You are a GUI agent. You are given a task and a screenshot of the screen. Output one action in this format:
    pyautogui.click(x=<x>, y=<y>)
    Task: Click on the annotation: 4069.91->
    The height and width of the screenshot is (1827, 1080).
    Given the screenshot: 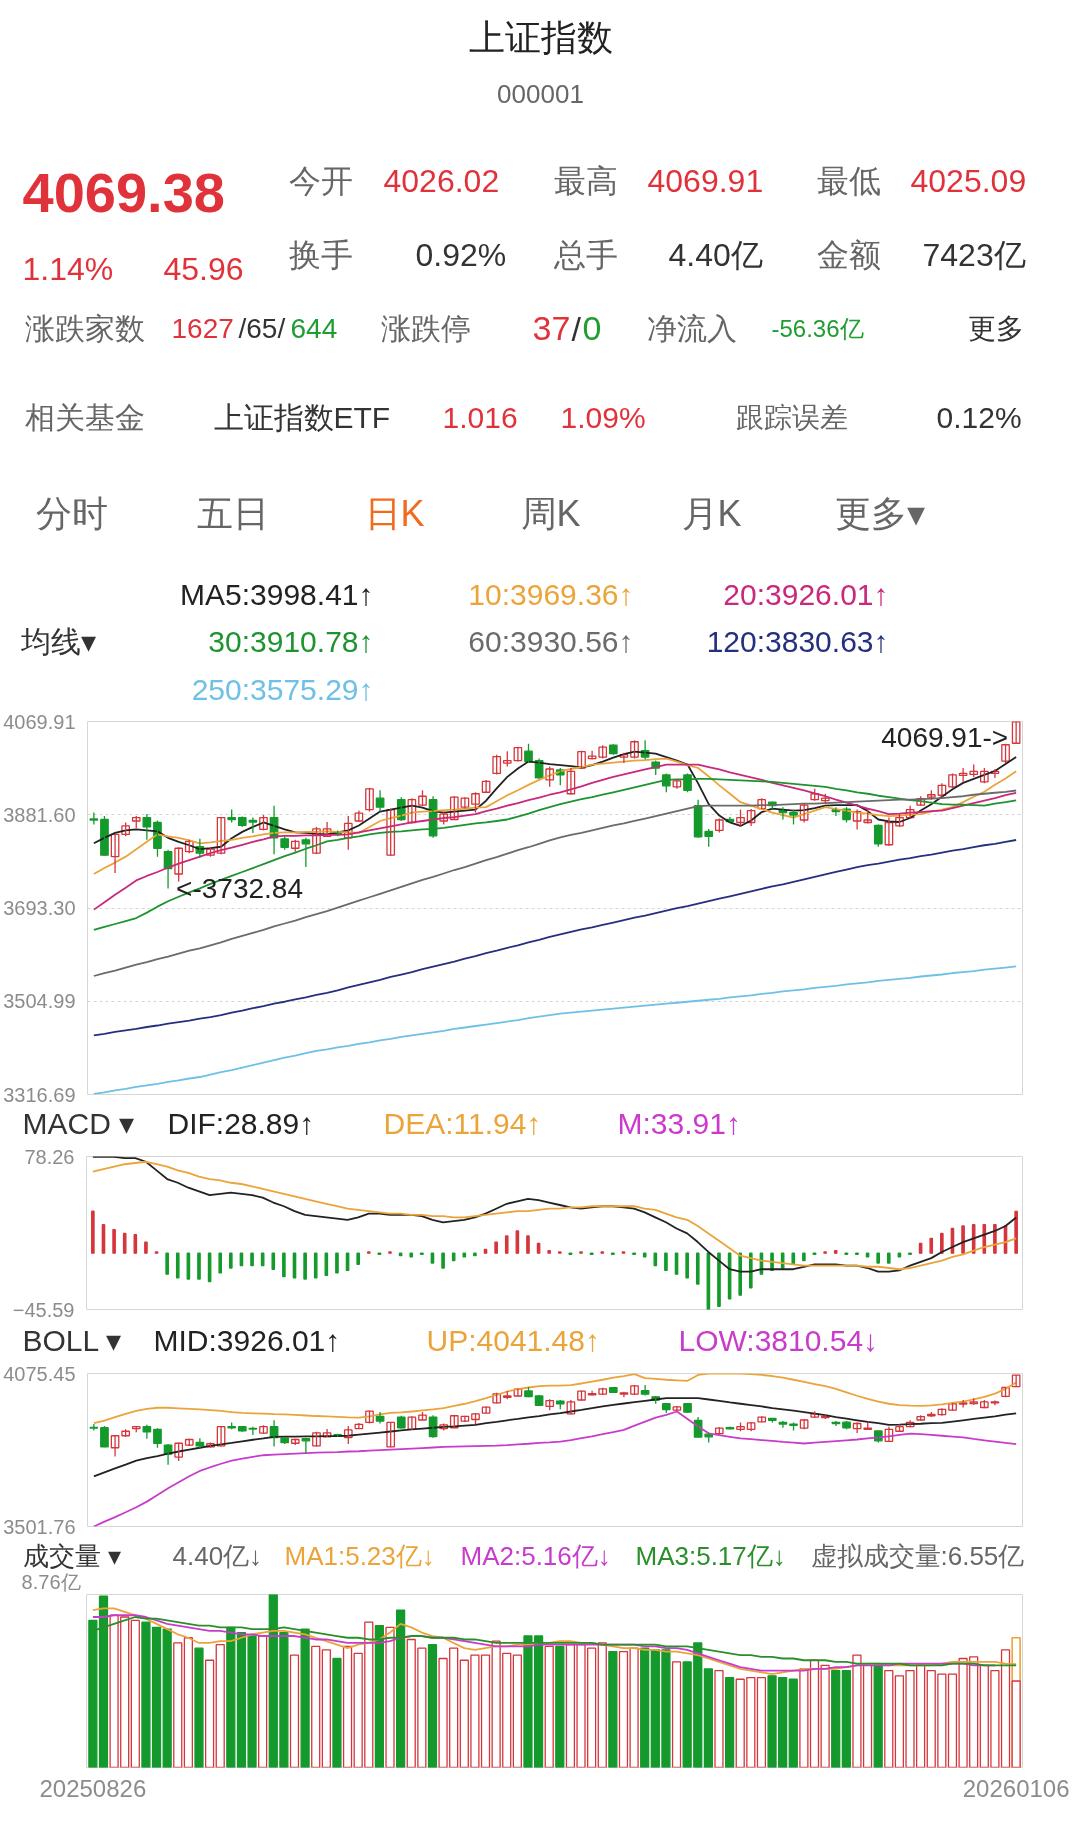 What is the action you would take?
    pyautogui.click(x=945, y=737)
    